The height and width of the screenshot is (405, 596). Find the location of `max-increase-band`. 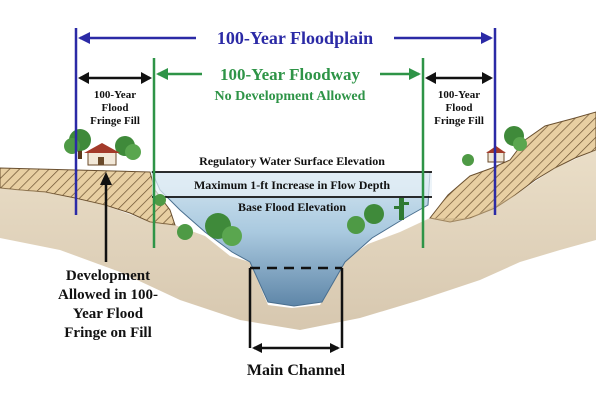

max-increase-band is located at coordinates (292, 184).